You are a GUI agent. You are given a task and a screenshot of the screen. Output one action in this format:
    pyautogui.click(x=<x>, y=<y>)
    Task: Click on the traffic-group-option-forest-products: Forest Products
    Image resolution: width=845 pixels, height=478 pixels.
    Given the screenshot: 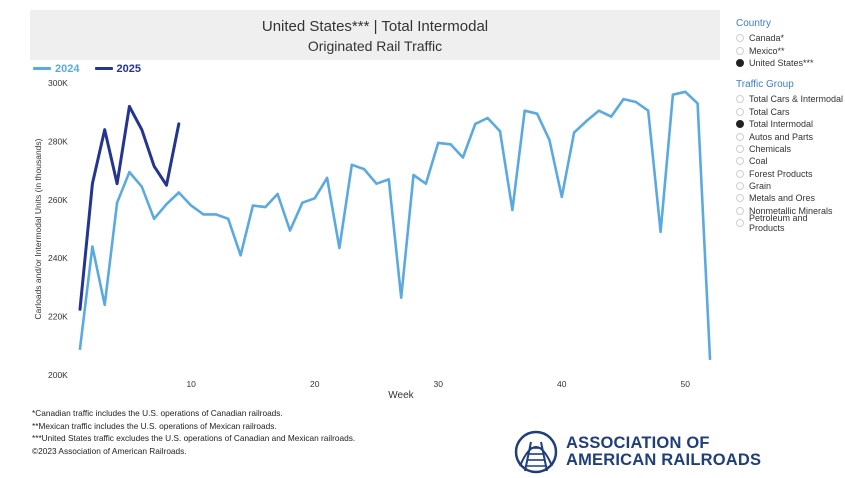 What is the action you would take?
    pyautogui.click(x=790, y=174)
    